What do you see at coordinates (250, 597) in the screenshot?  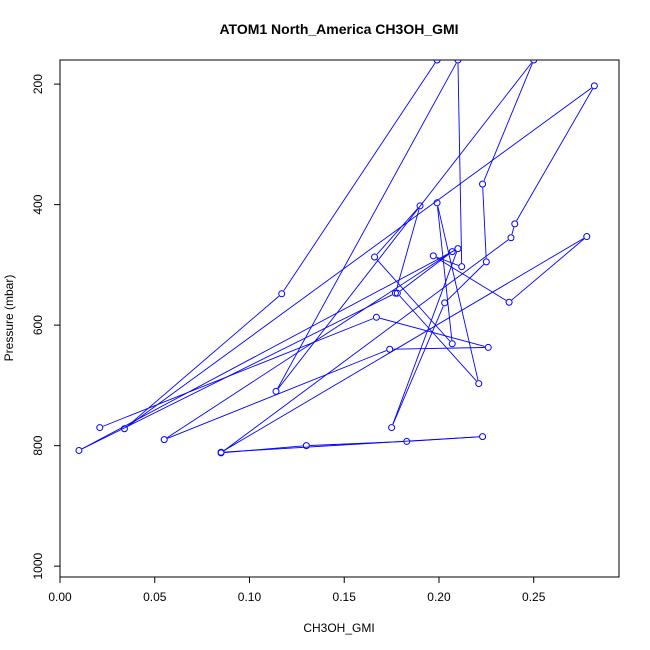 I see `x-tick-label: 0.10` at bounding box center [250, 597].